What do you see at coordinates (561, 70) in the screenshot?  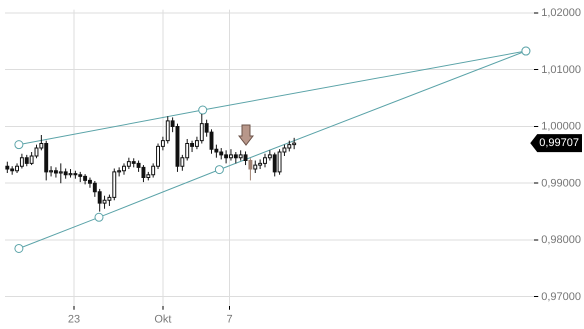 I see `y-tick-label: 1,01000` at bounding box center [561, 70].